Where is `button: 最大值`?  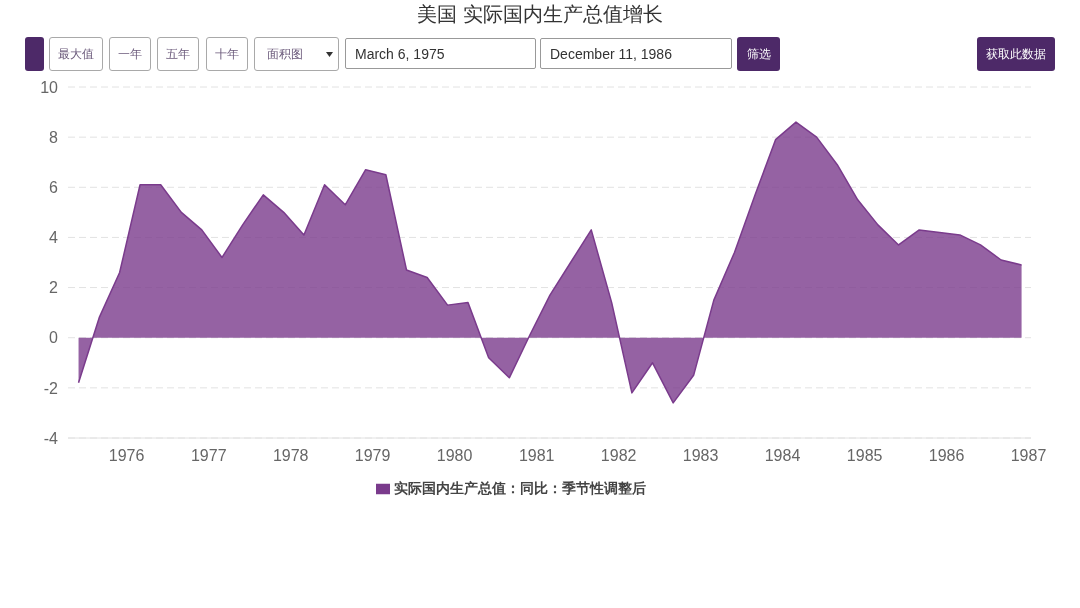
button: 最大值 is located at coordinates (76, 54).